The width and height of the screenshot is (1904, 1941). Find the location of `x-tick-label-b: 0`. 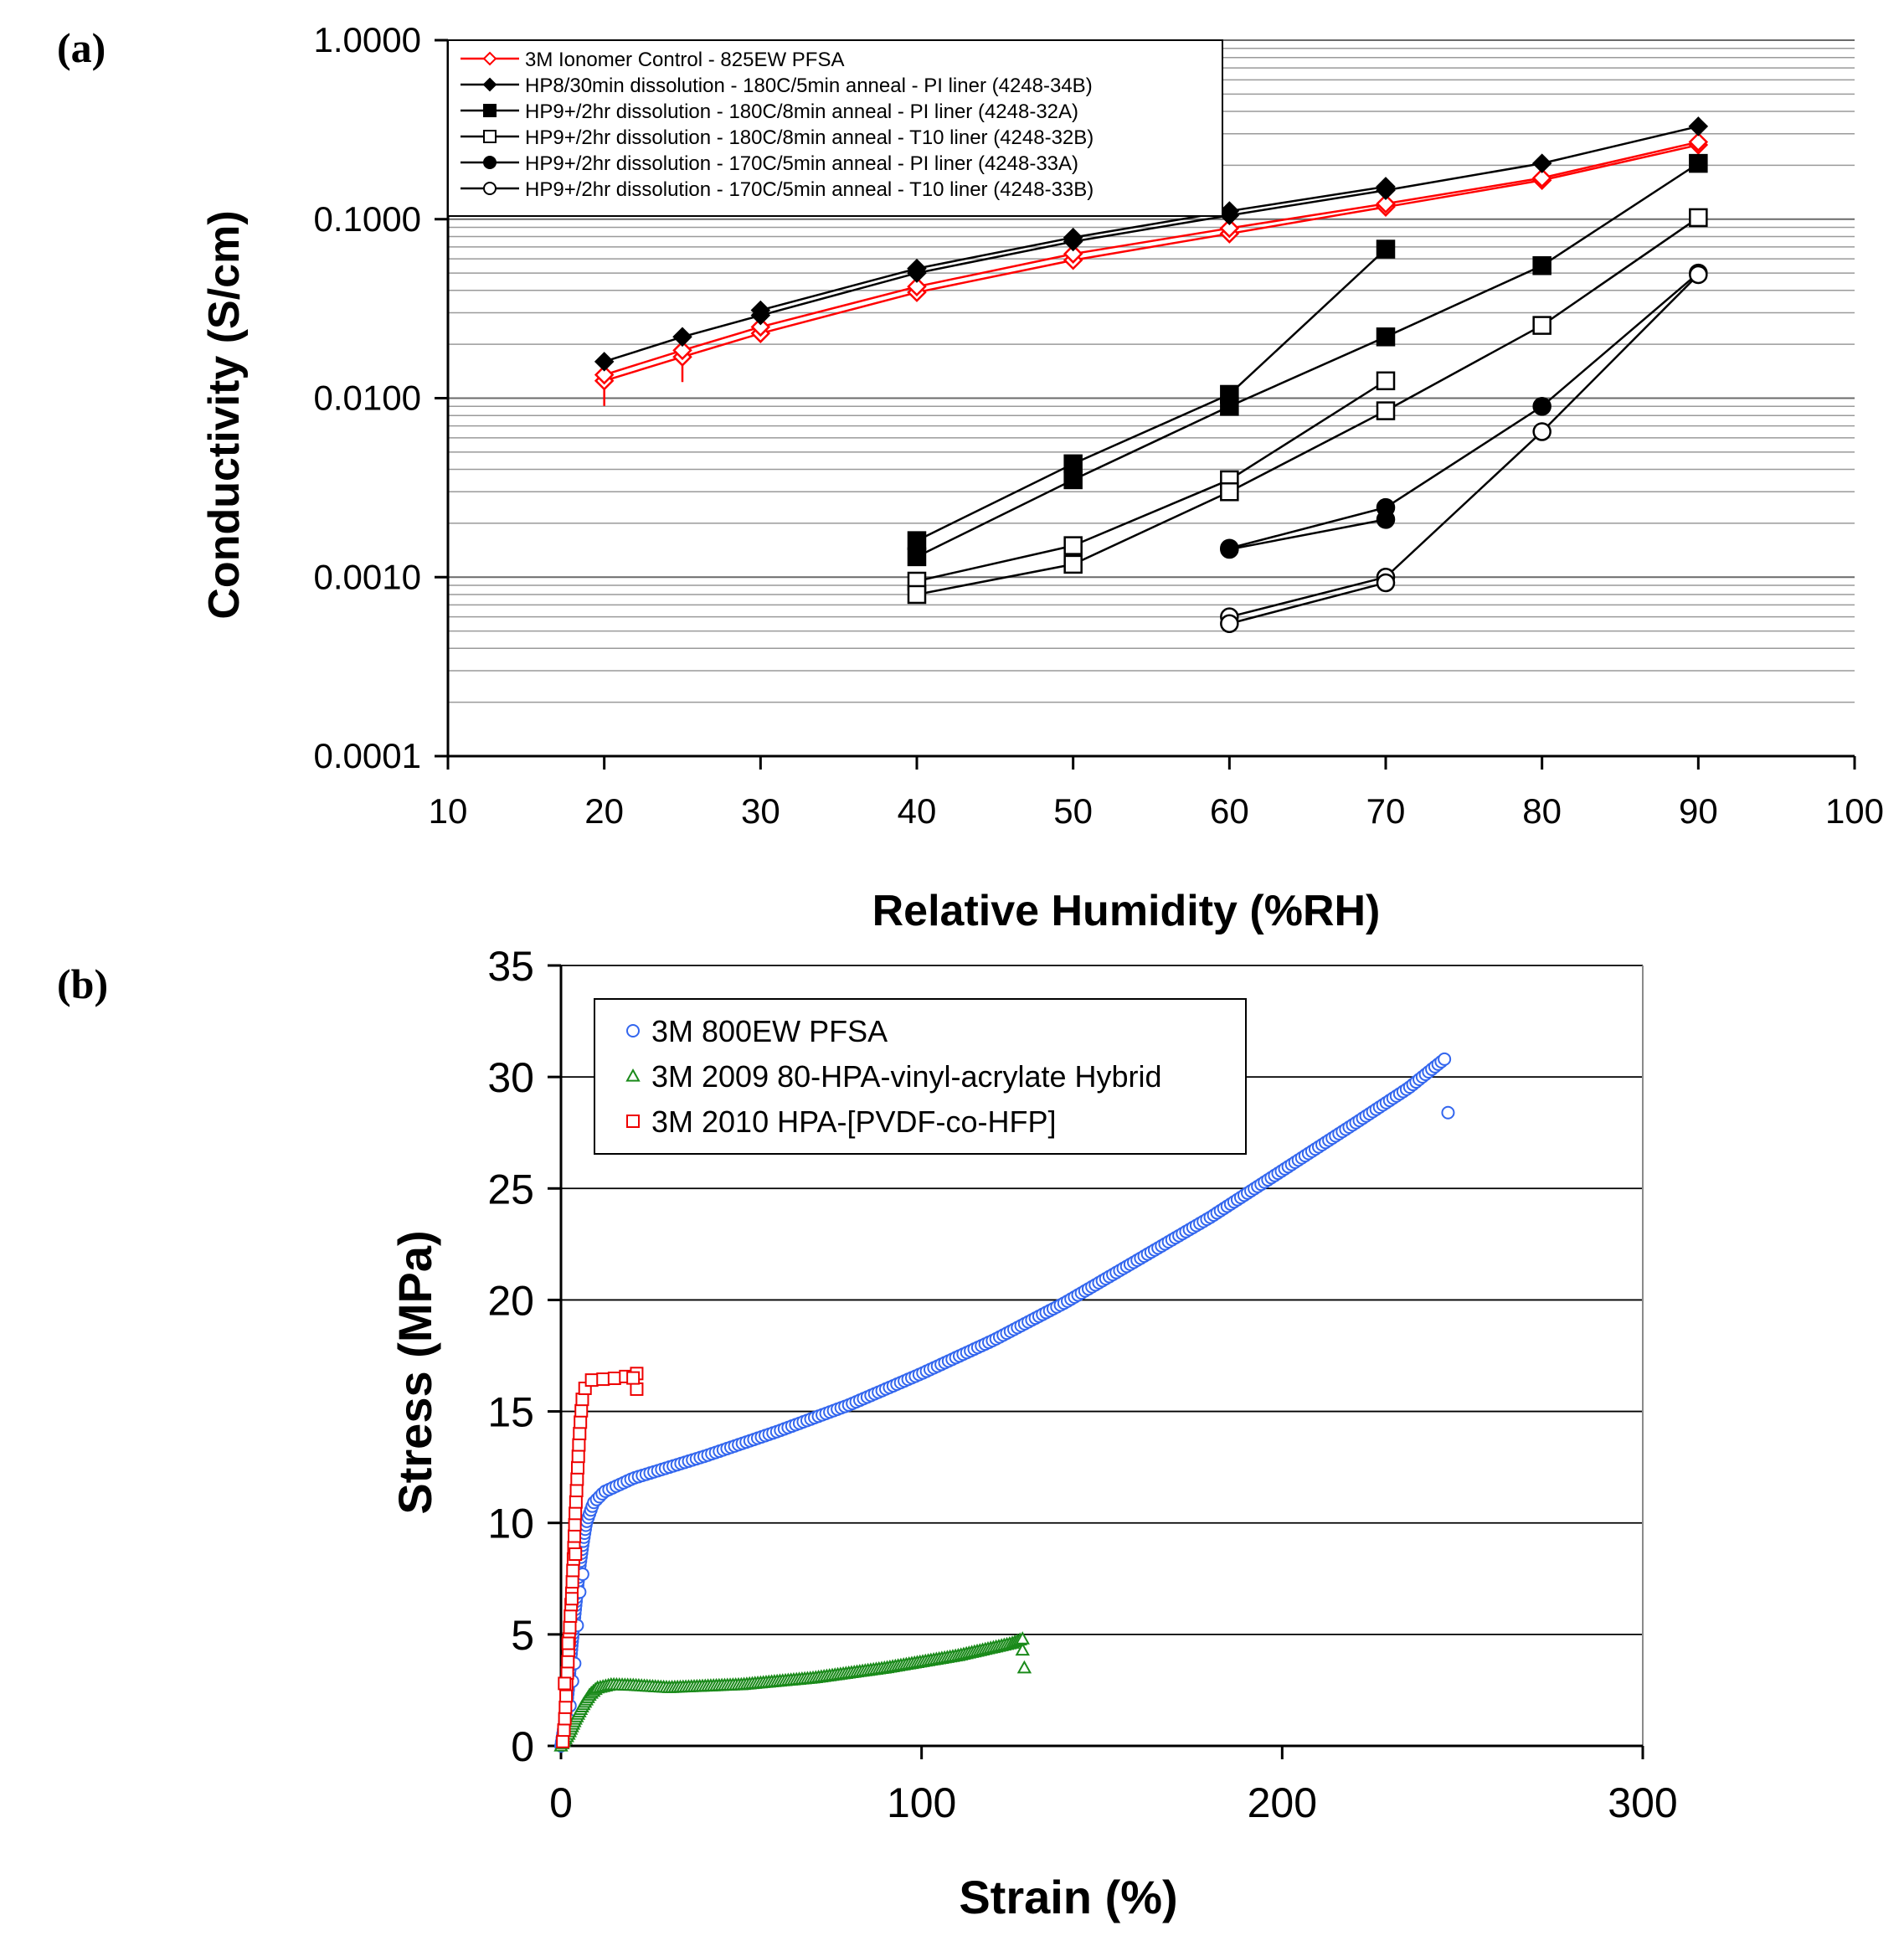

x-tick-label-b: 0 is located at coordinates (561, 1803).